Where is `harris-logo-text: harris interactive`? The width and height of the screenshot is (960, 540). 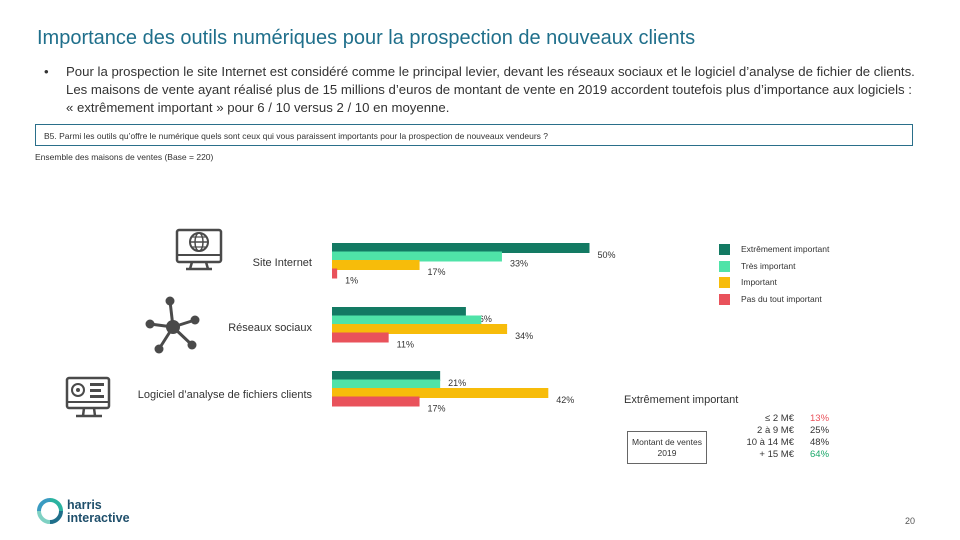 harris-logo-text: harris interactive is located at coordinates (98, 512).